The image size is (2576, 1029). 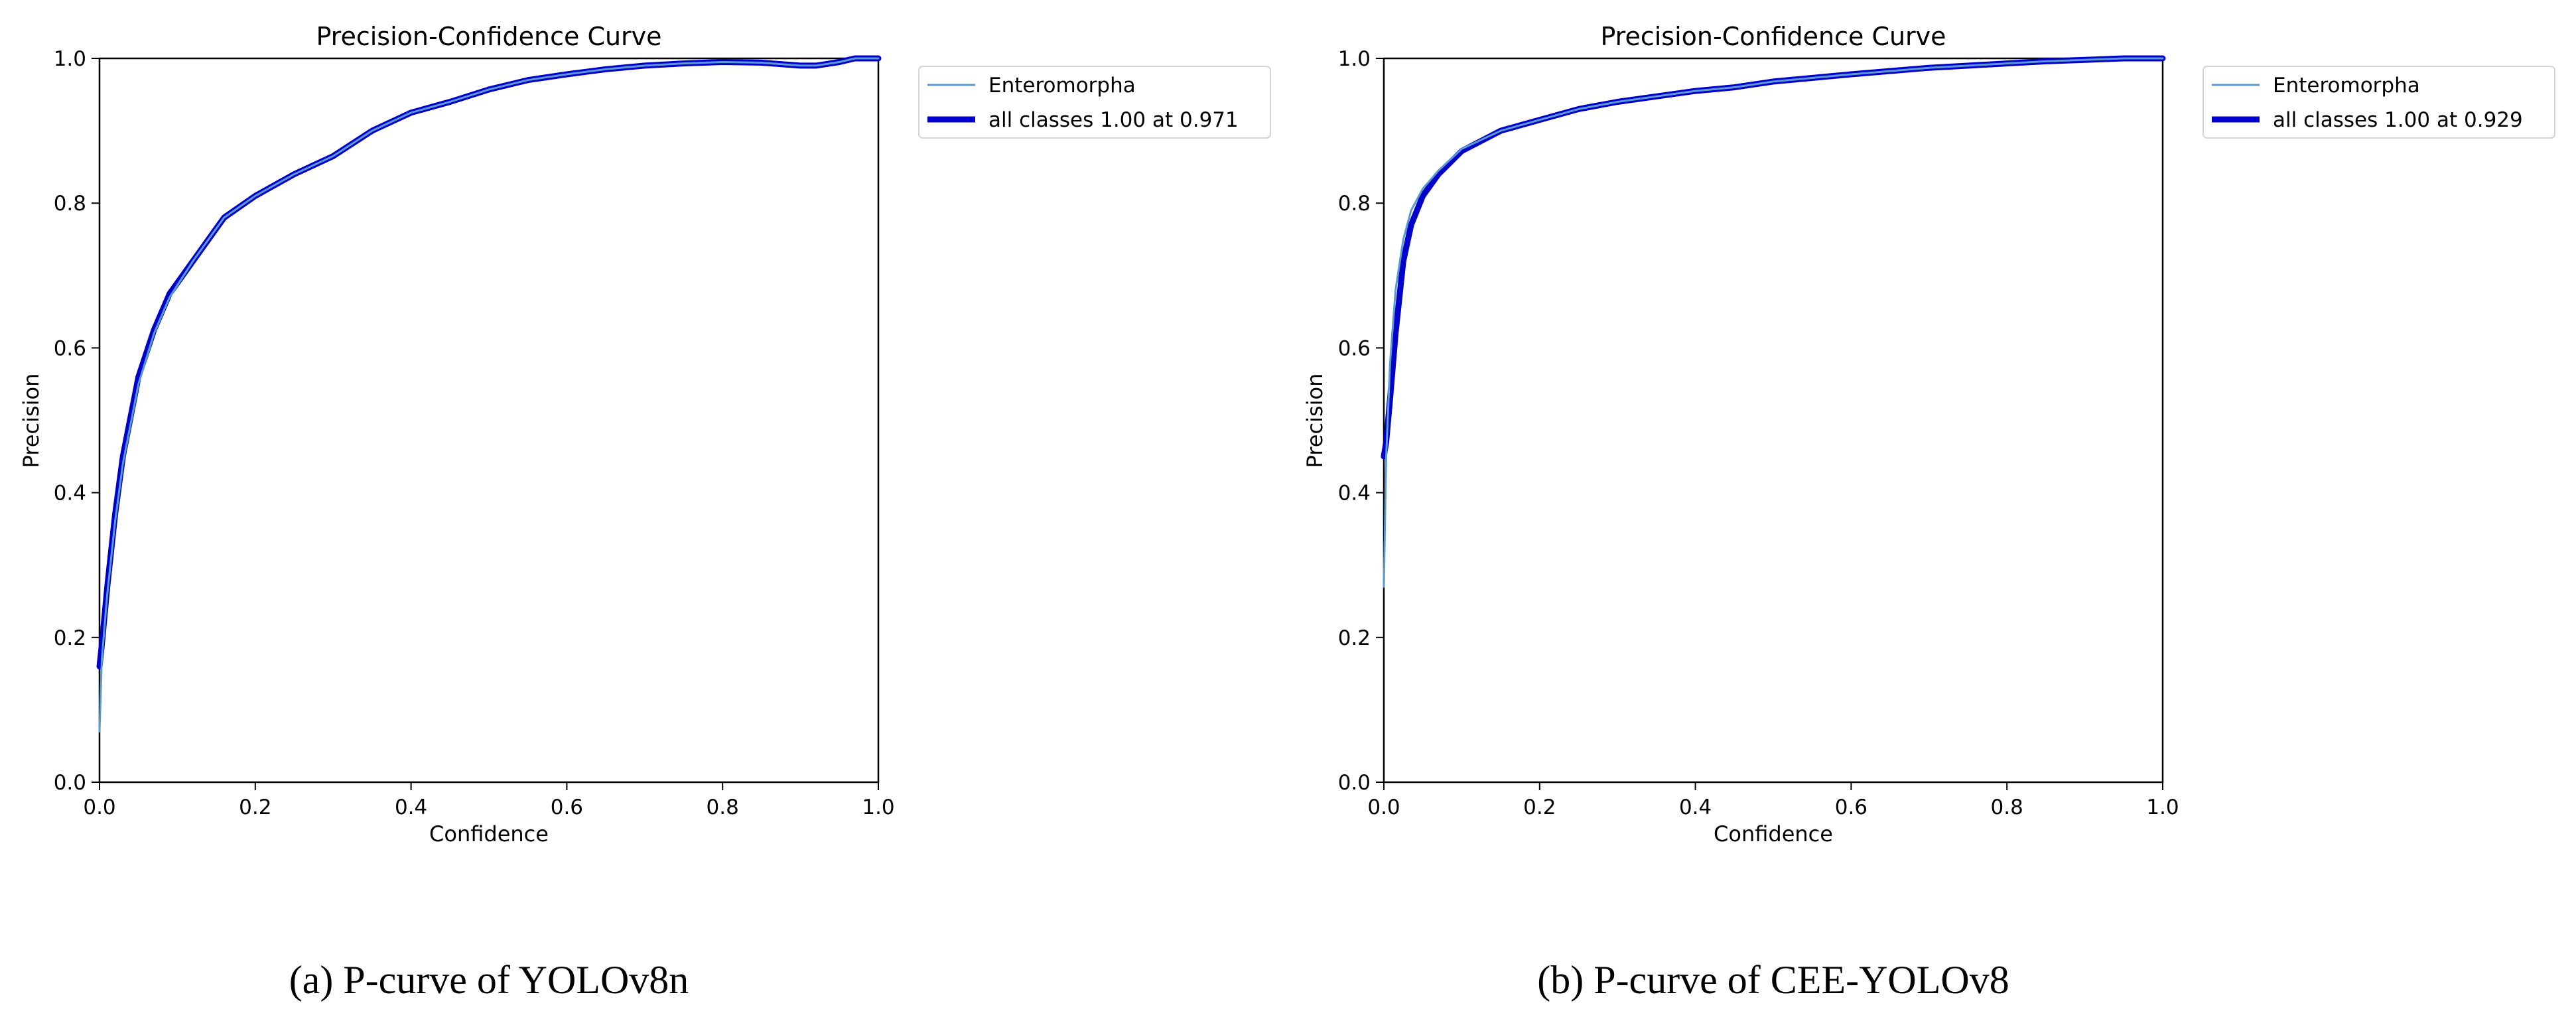 I want to click on legend-label-all-classes: all classes 1.00 at 0.929, so click(x=2398, y=120).